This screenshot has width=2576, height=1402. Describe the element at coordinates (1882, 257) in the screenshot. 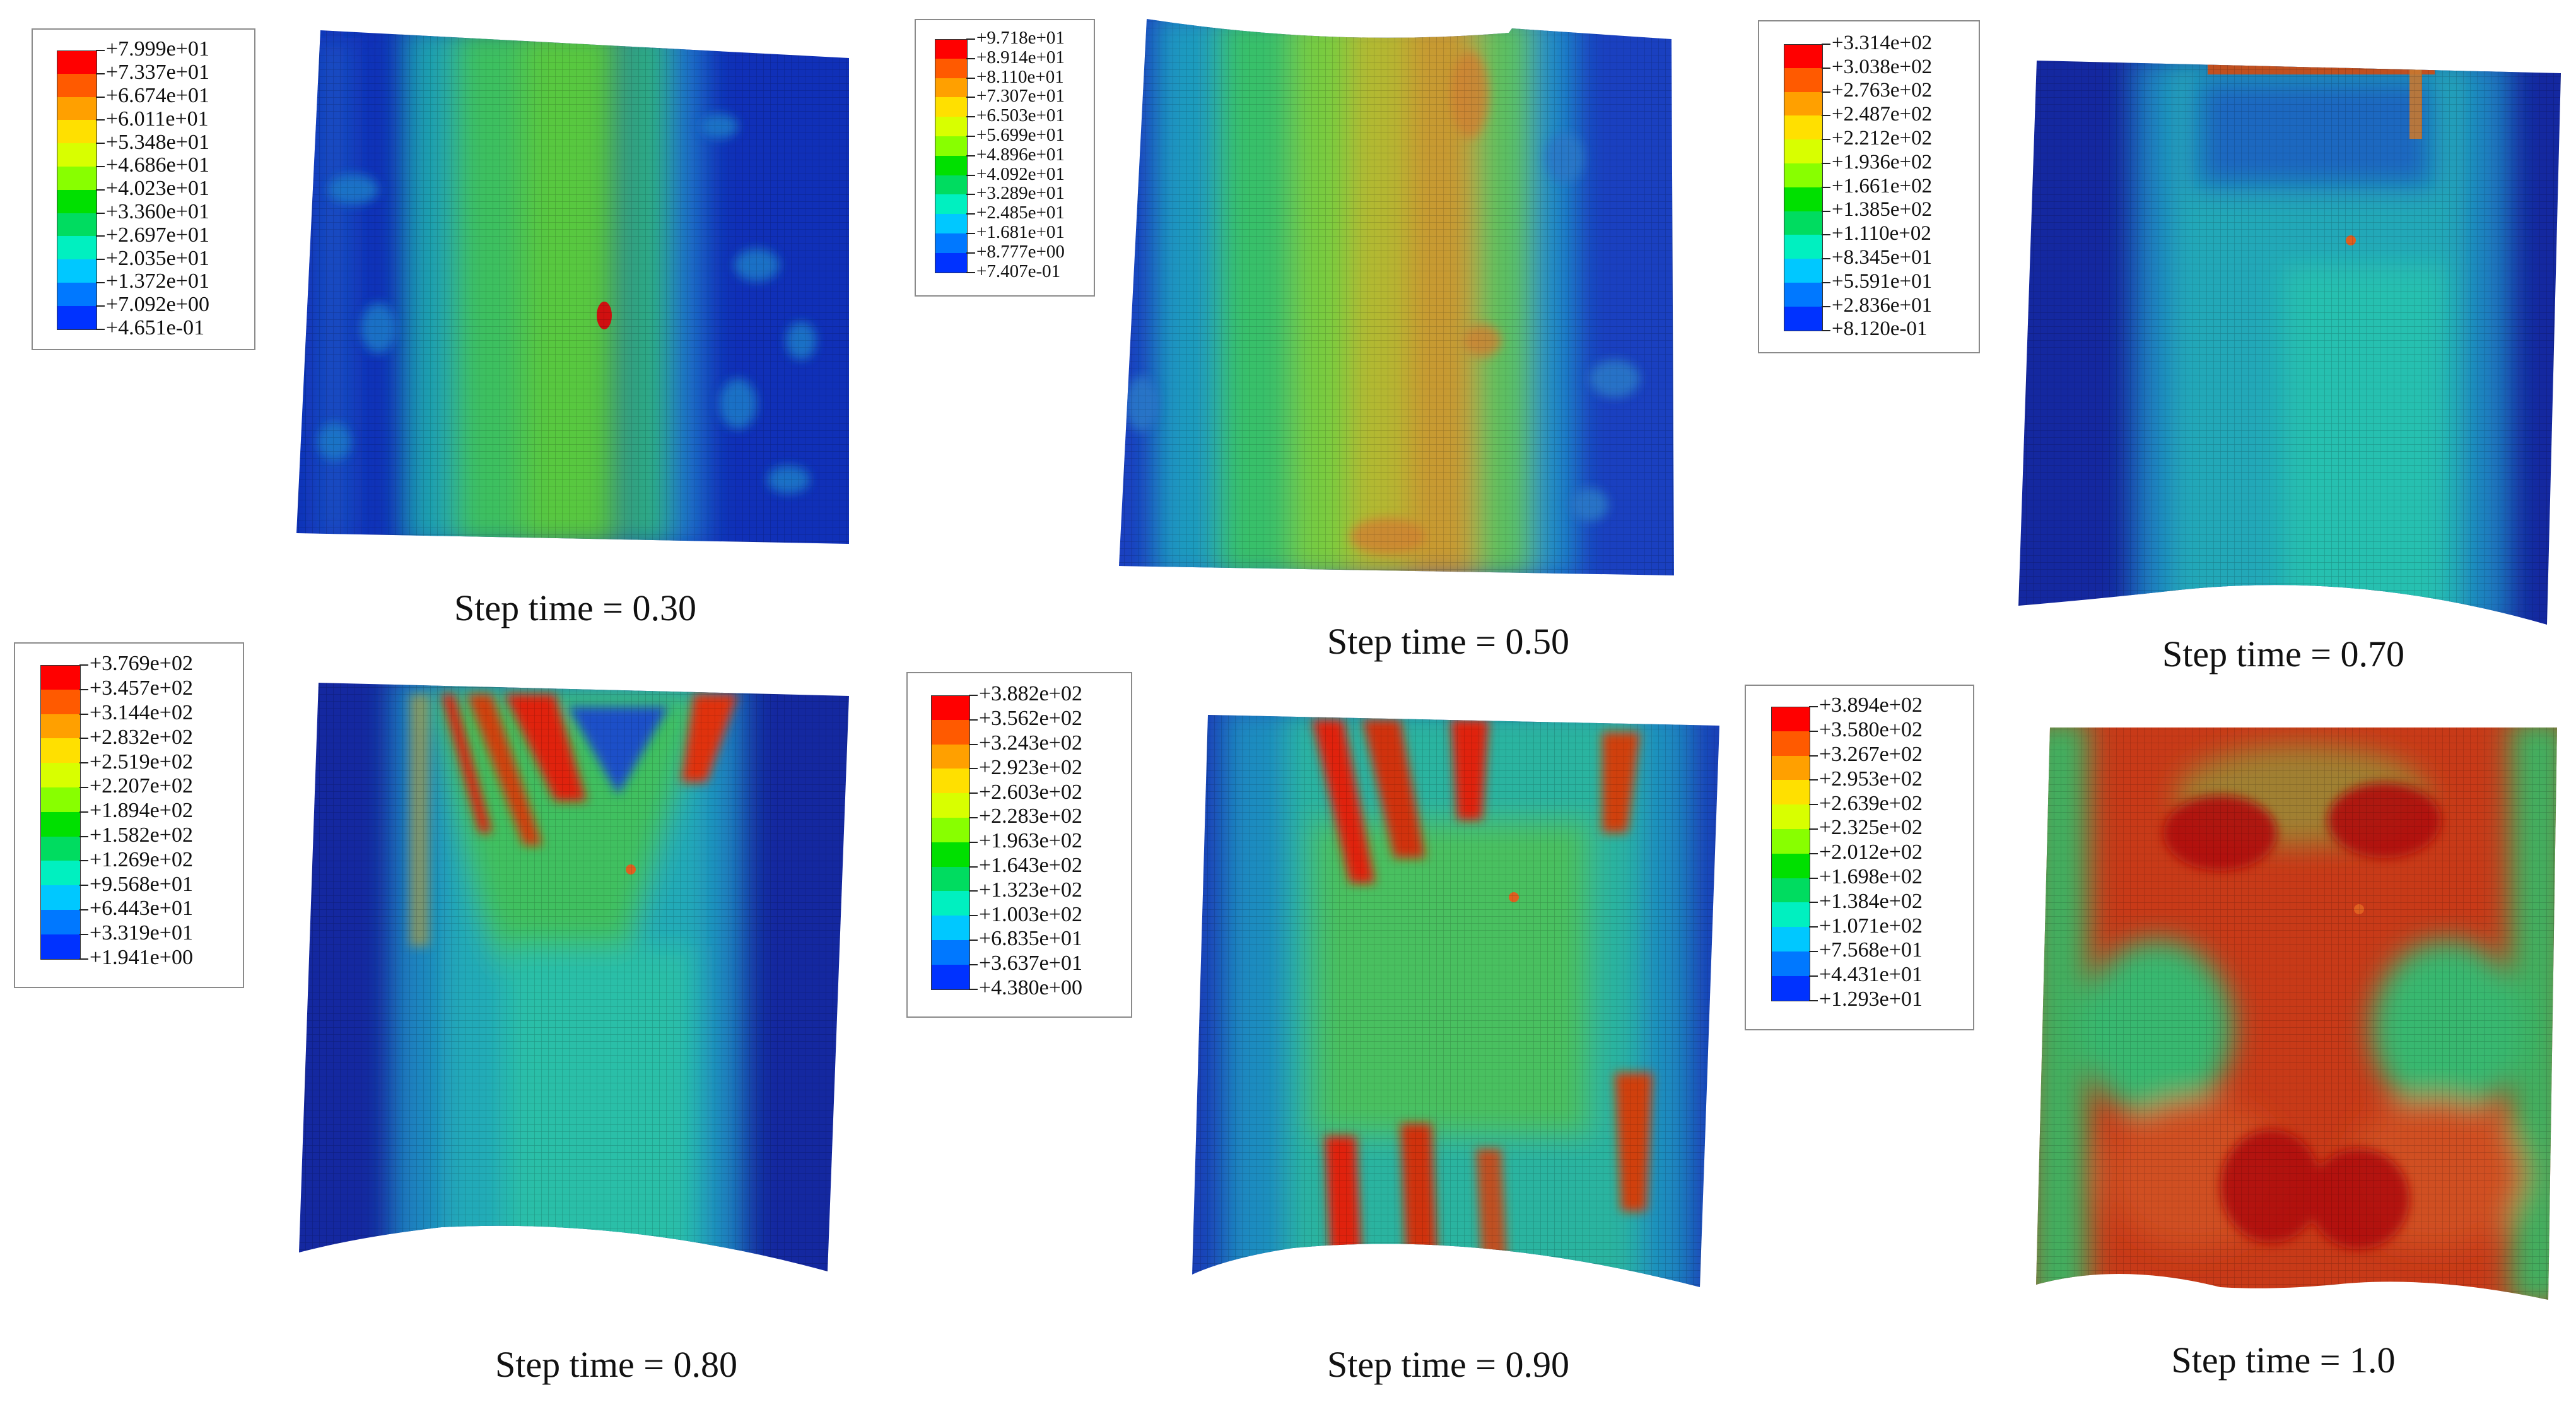

I see `legend-label: +8.345e+01` at that location.